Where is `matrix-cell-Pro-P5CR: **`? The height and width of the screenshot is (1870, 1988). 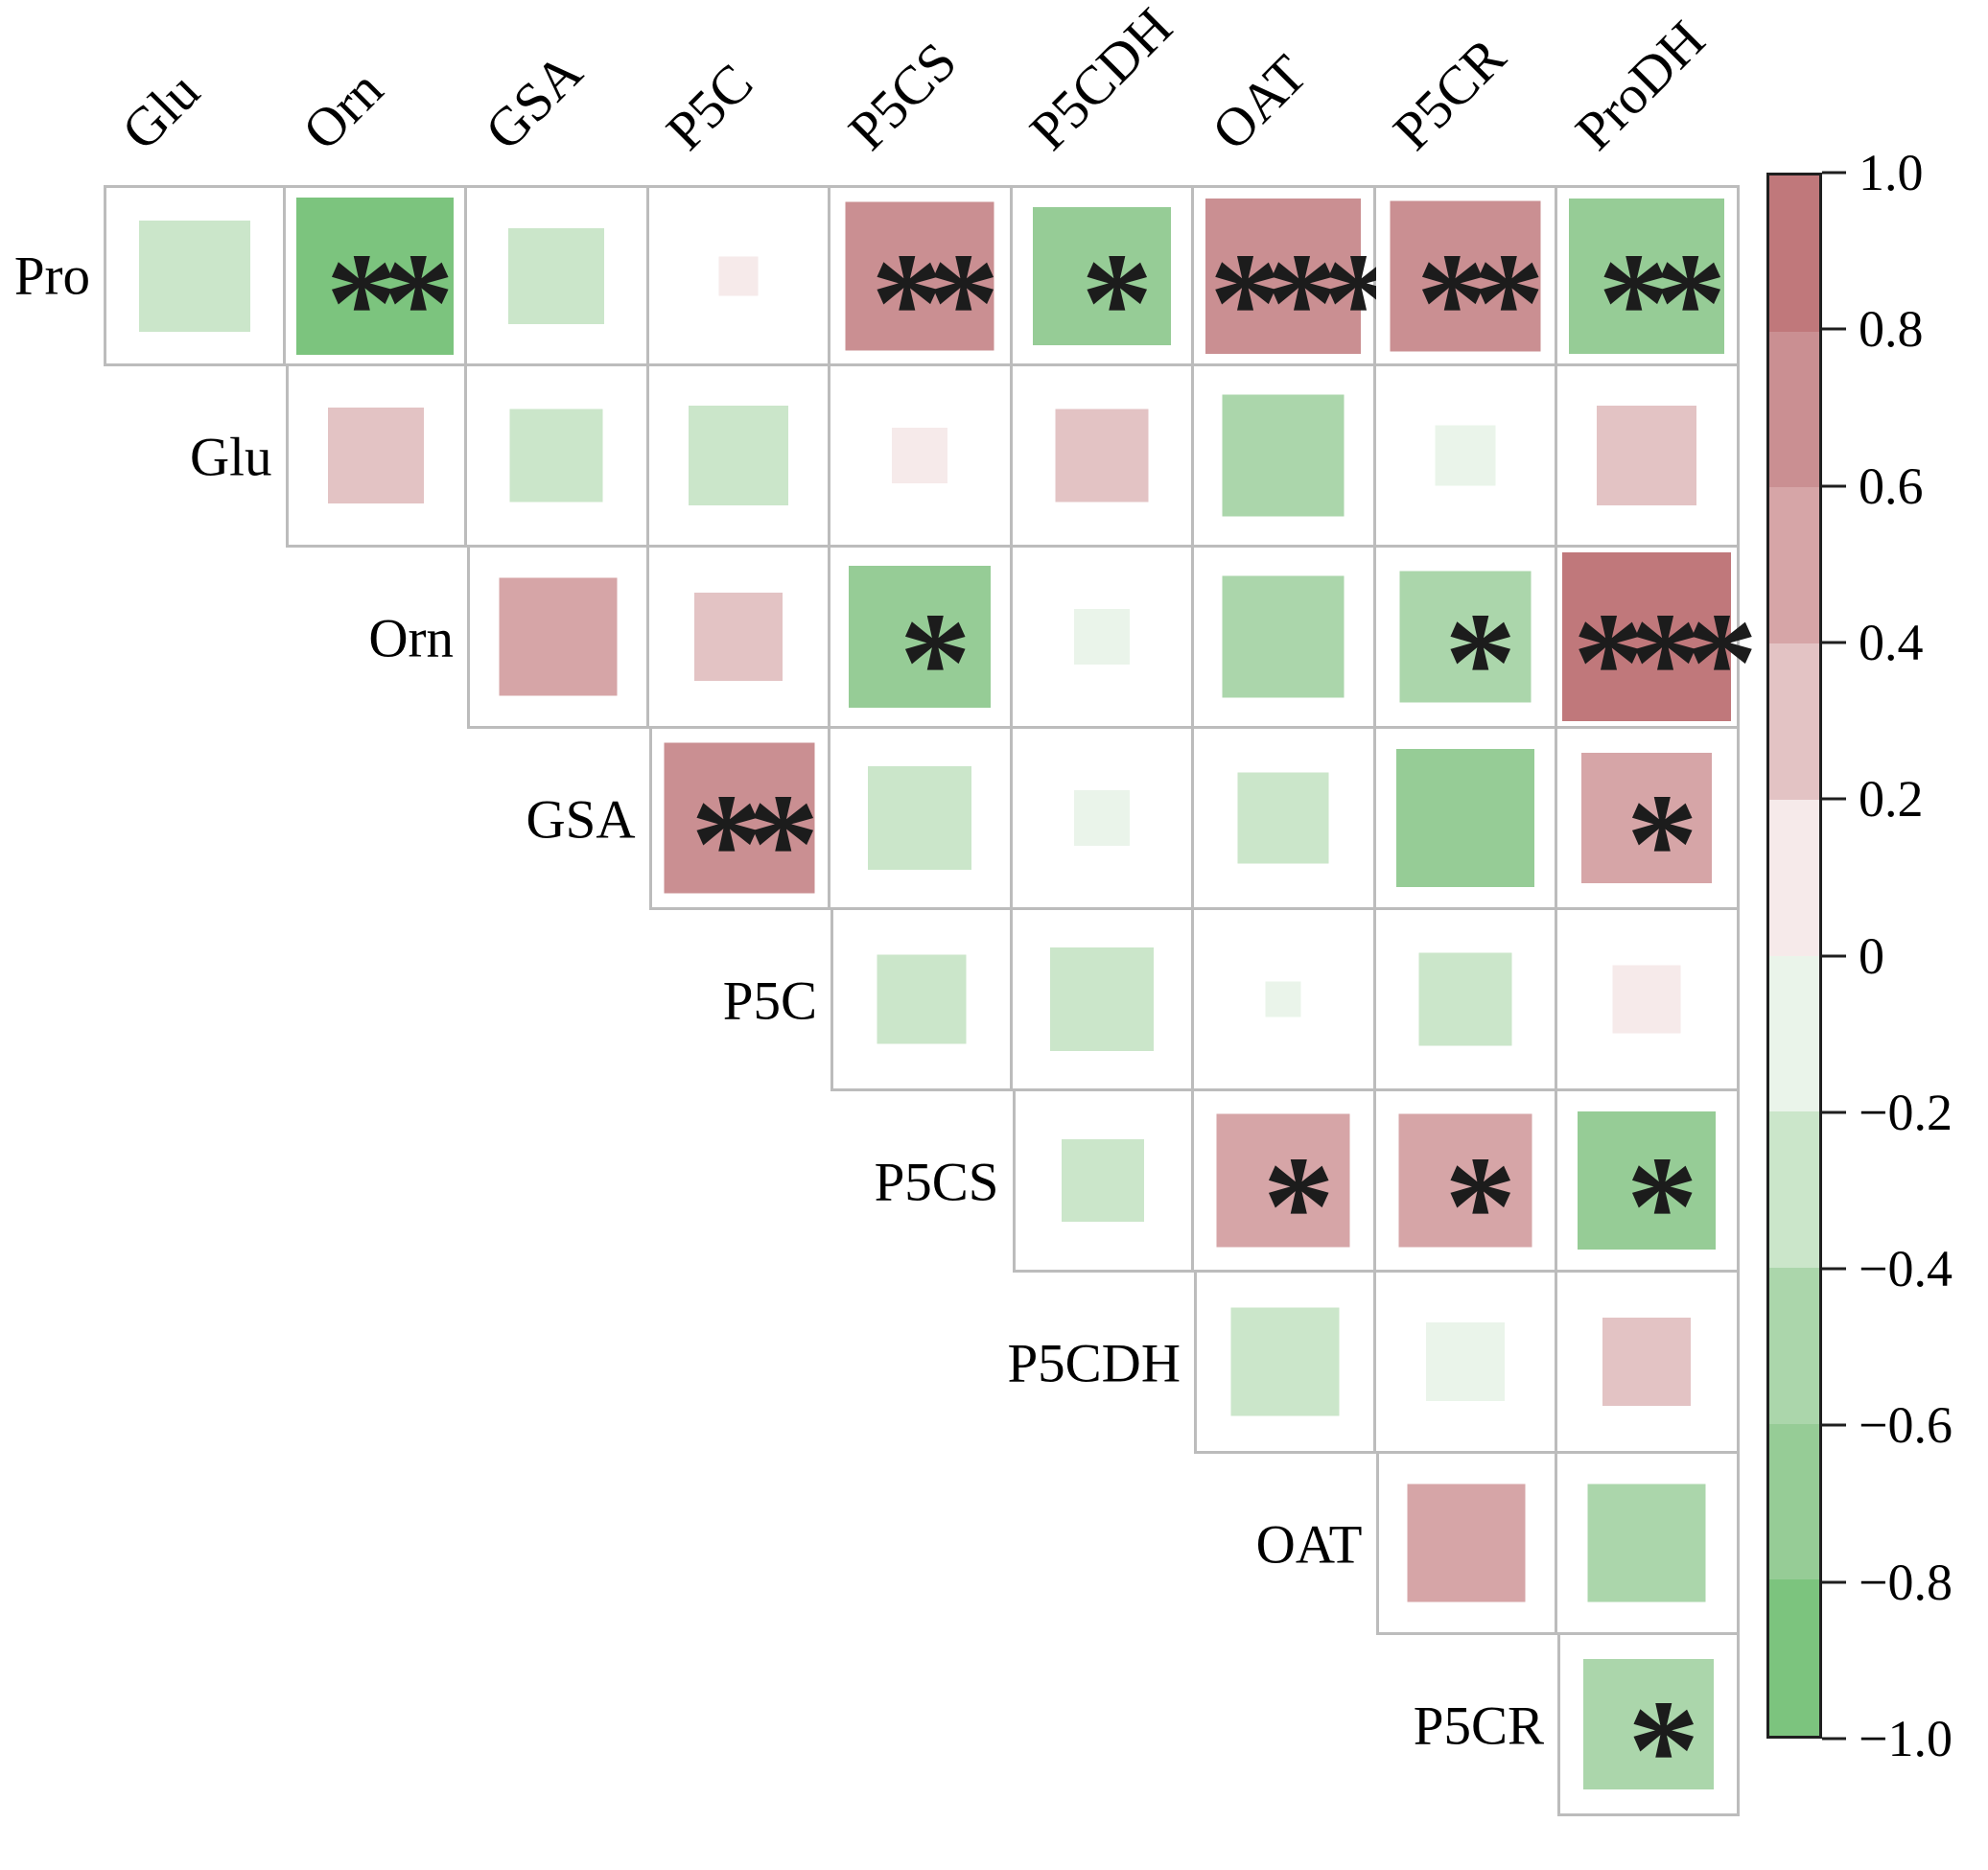 matrix-cell-Pro-P5CR: ** is located at coordinates (1466, 284).